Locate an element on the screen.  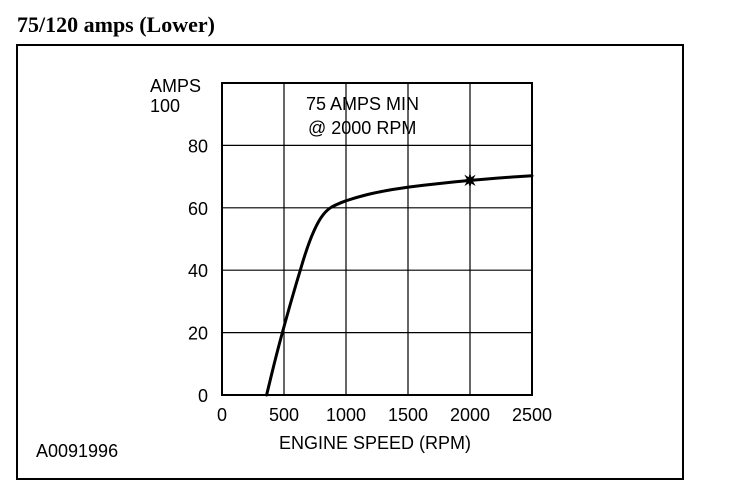
x-tick-label: 1000 is located at coordinates (346, 415).